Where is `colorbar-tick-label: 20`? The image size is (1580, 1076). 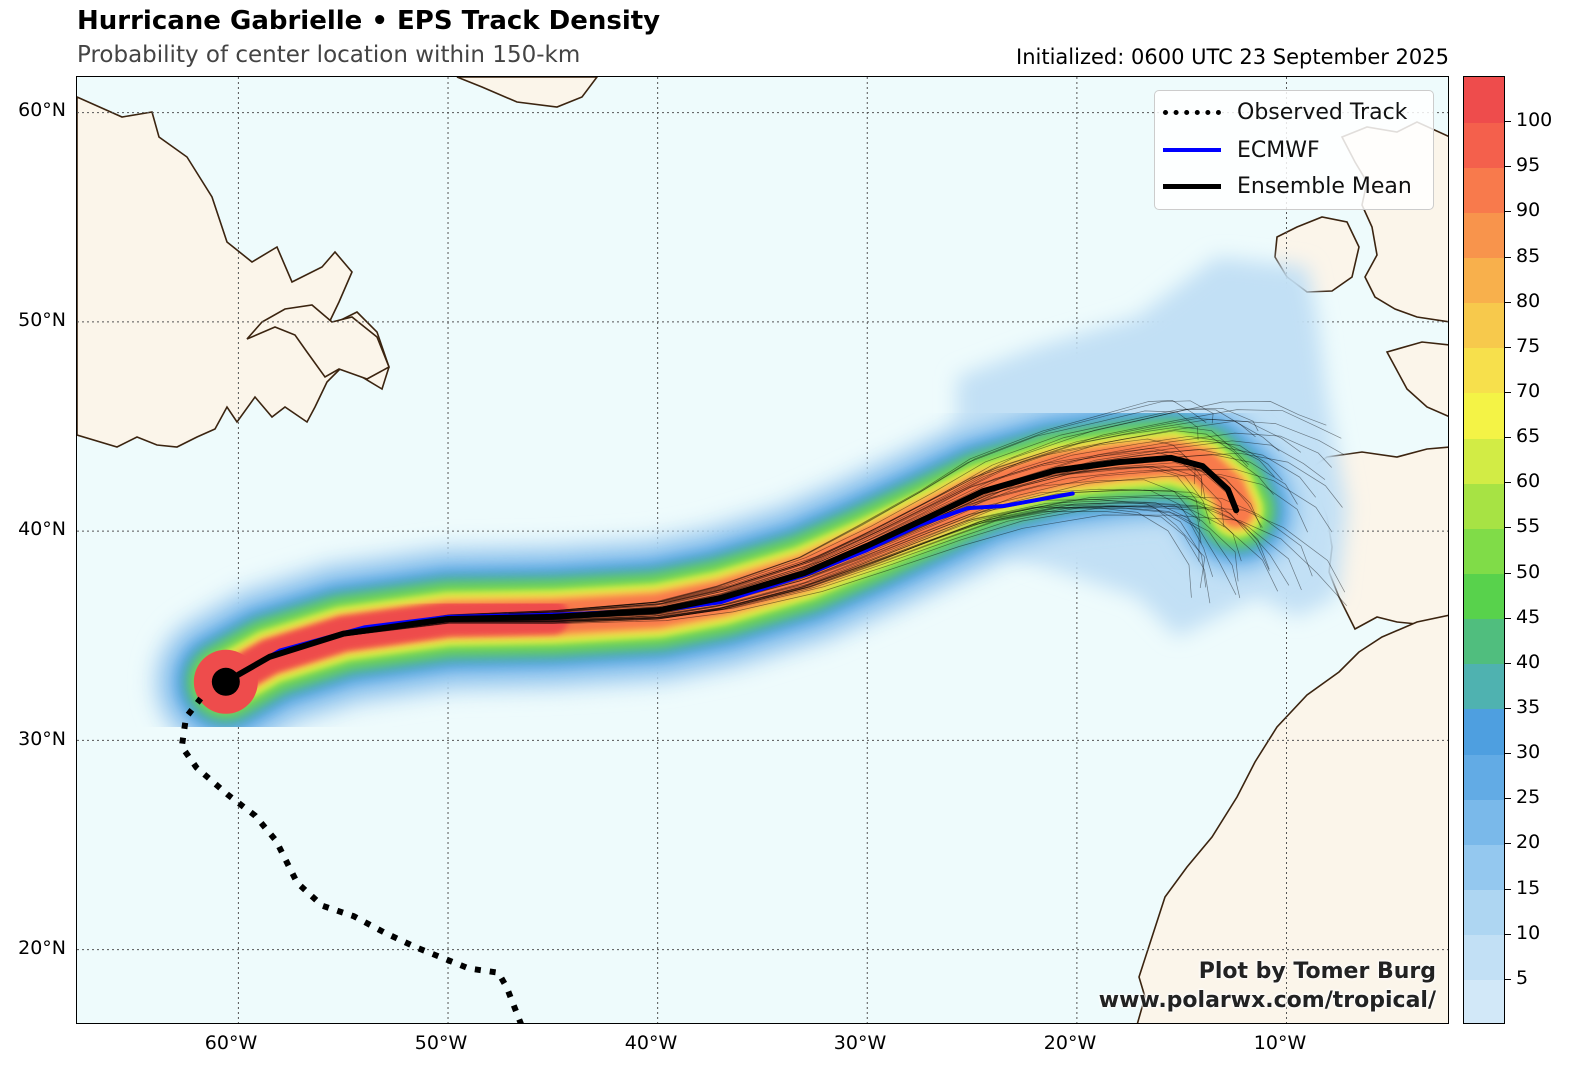
colorbar-tick-label: 20 is located at coordinates (1528, 842).